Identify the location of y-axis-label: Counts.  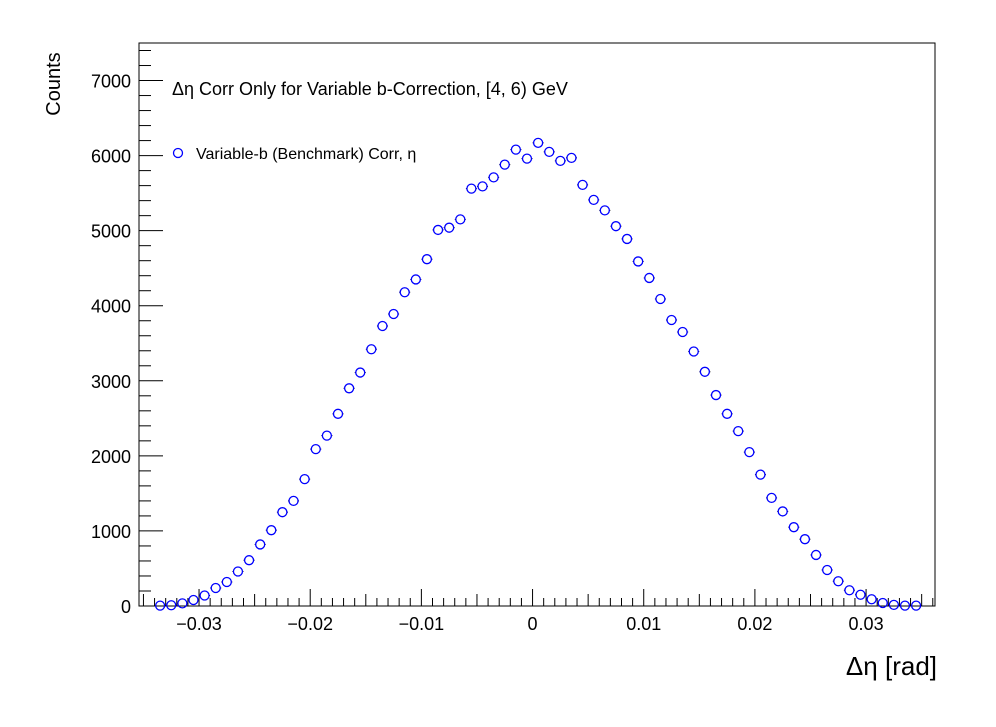
(54, 83).